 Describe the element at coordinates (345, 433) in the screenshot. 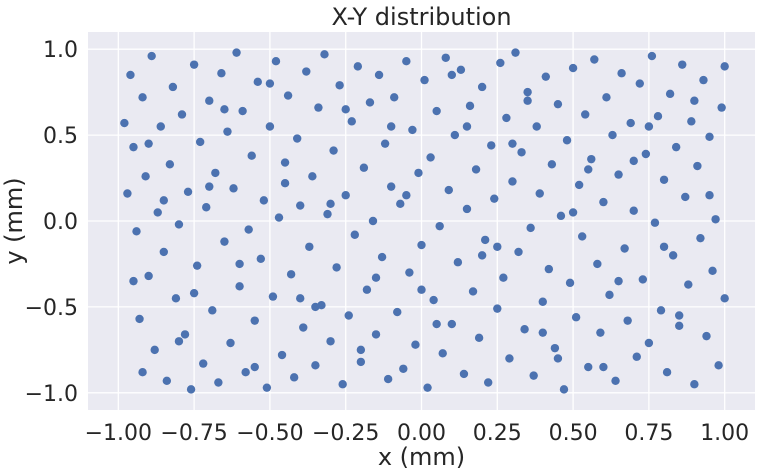

I see `x-tick-label: −0.25` at that location.